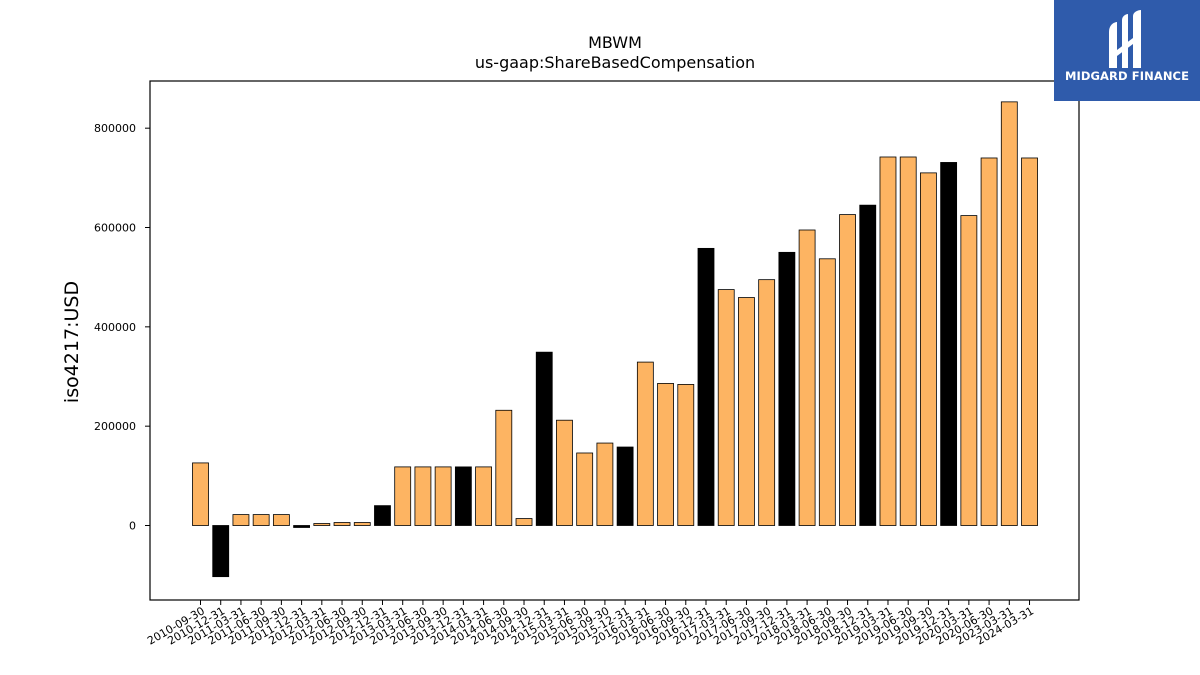 The width and height of the screenshot is (1200, 675). Describe the element at coordinates (615, 42) in the screenshot. I see `chart-title: MBWM` at that location.